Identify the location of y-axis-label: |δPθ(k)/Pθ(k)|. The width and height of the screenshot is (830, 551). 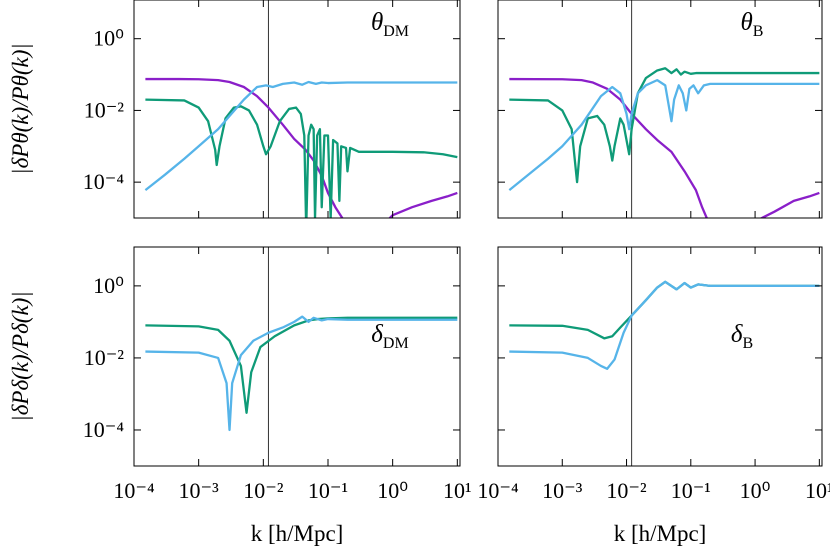
(20, 108).